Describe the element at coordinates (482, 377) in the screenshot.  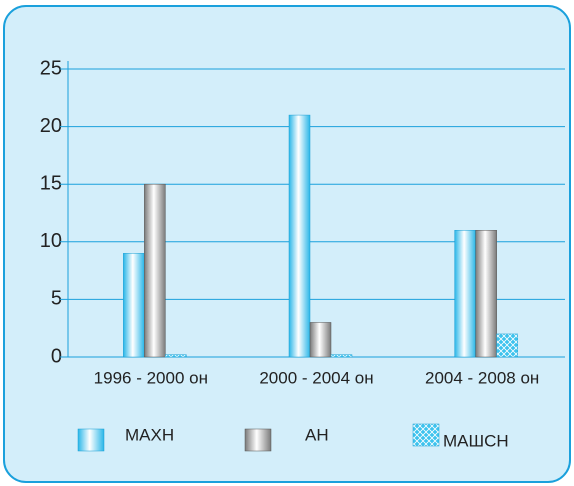
I see `x-tick-label: 2004 - 2008 он` at that location.